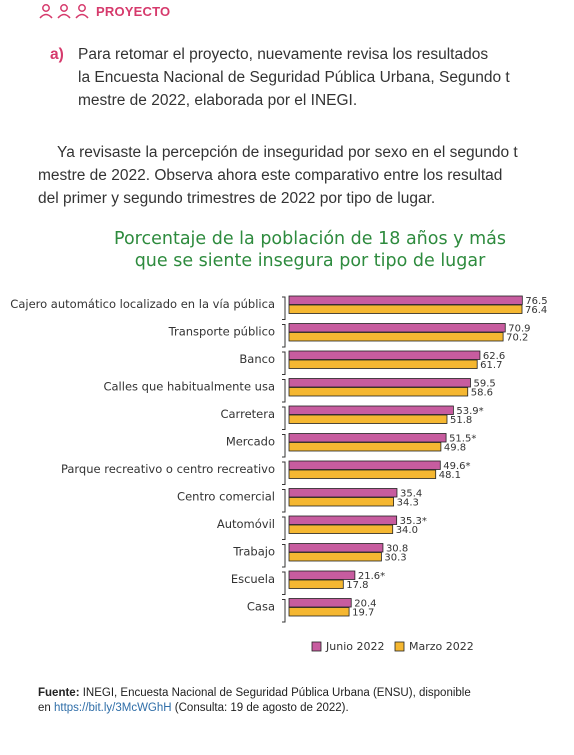  Describe the element at coordinates (221, 332) in the screenshot. I see `category-label: Transporte público` at that location.